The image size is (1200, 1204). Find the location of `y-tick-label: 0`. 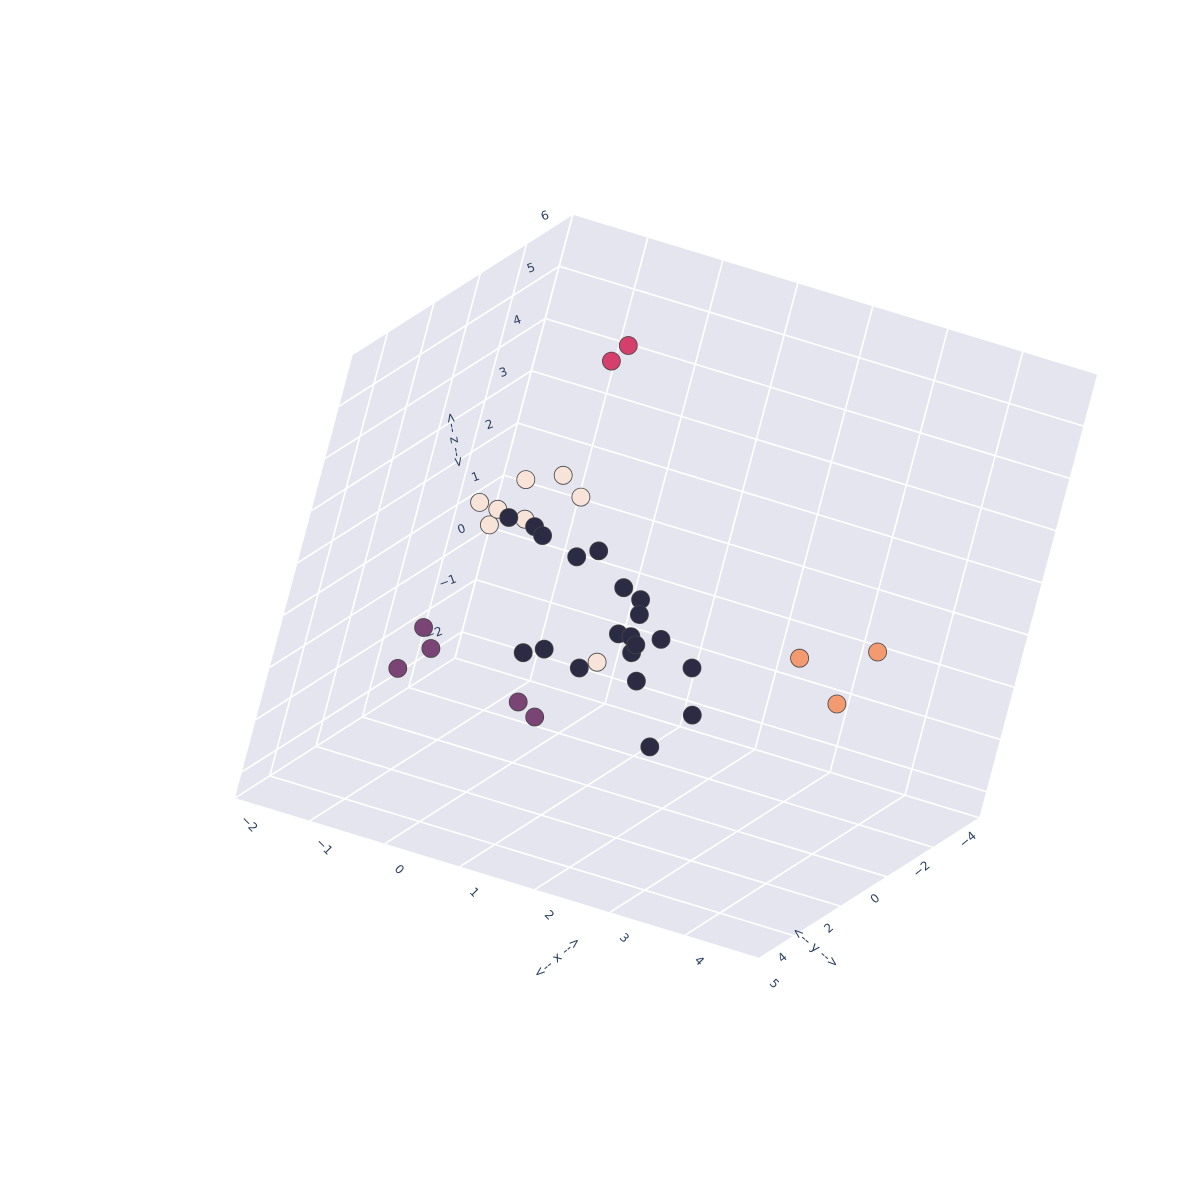

y-tick-label: 0 is located at coordinates (875, 899).